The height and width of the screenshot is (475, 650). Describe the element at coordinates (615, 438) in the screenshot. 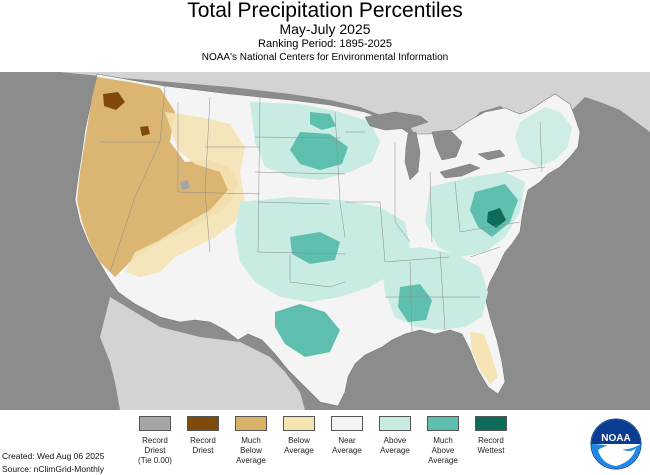

I see `noaa-logo-text: NOAA` at that location.